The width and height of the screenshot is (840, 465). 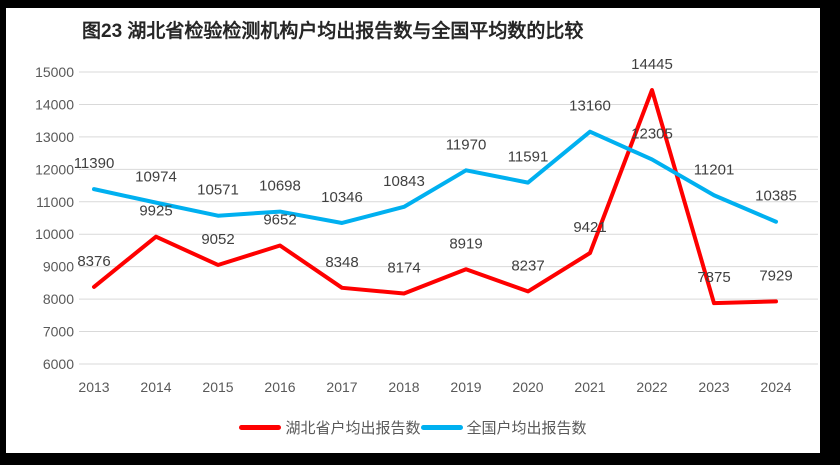 I want to click on data-label: 11201, so click(x=714, y=169).